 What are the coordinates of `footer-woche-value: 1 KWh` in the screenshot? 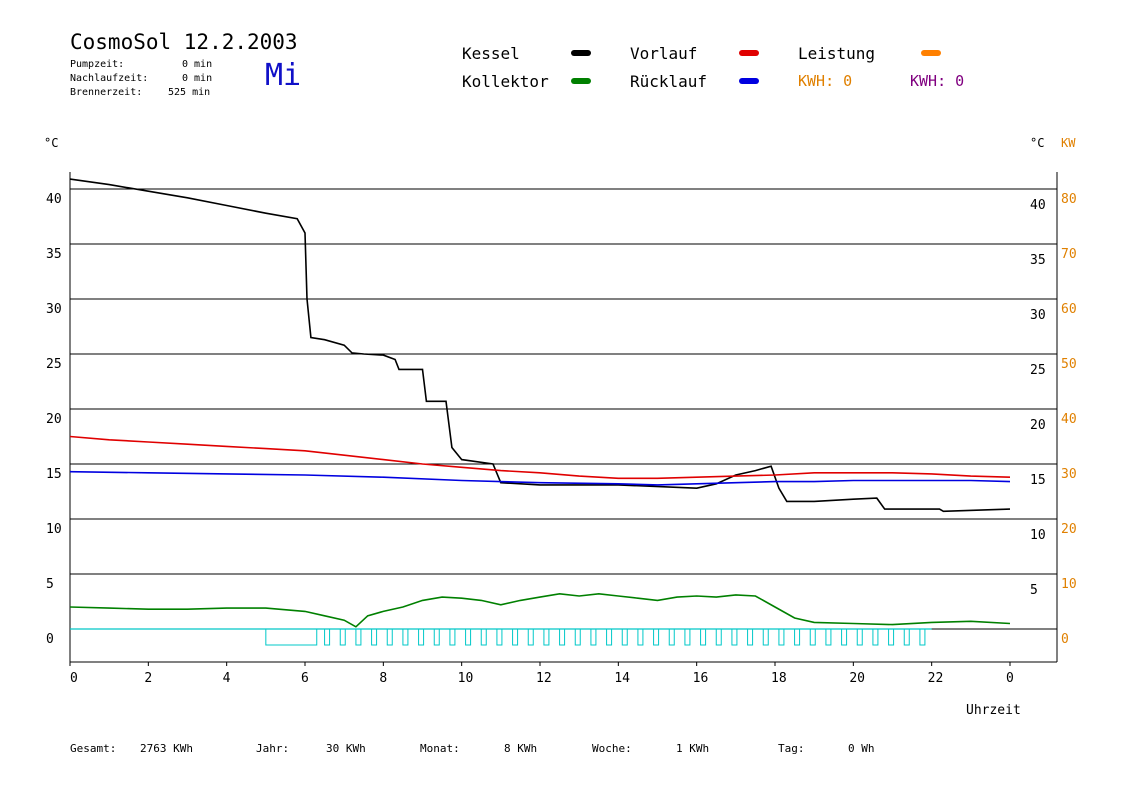 It's located at (693, 748).